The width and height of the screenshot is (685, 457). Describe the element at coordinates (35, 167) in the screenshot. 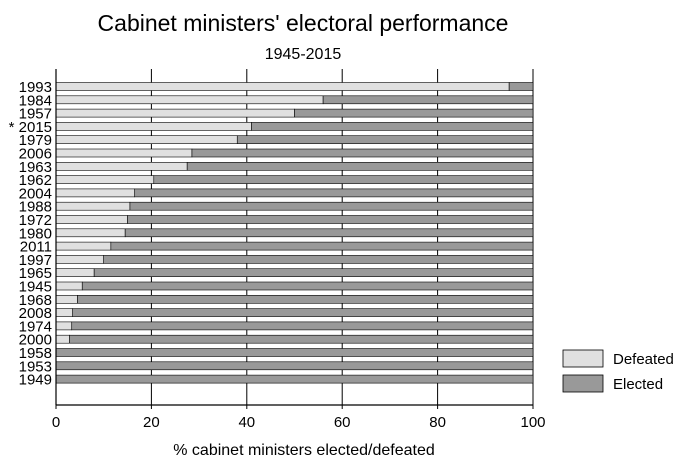

I see `y-tick-label: 1963` at that location.